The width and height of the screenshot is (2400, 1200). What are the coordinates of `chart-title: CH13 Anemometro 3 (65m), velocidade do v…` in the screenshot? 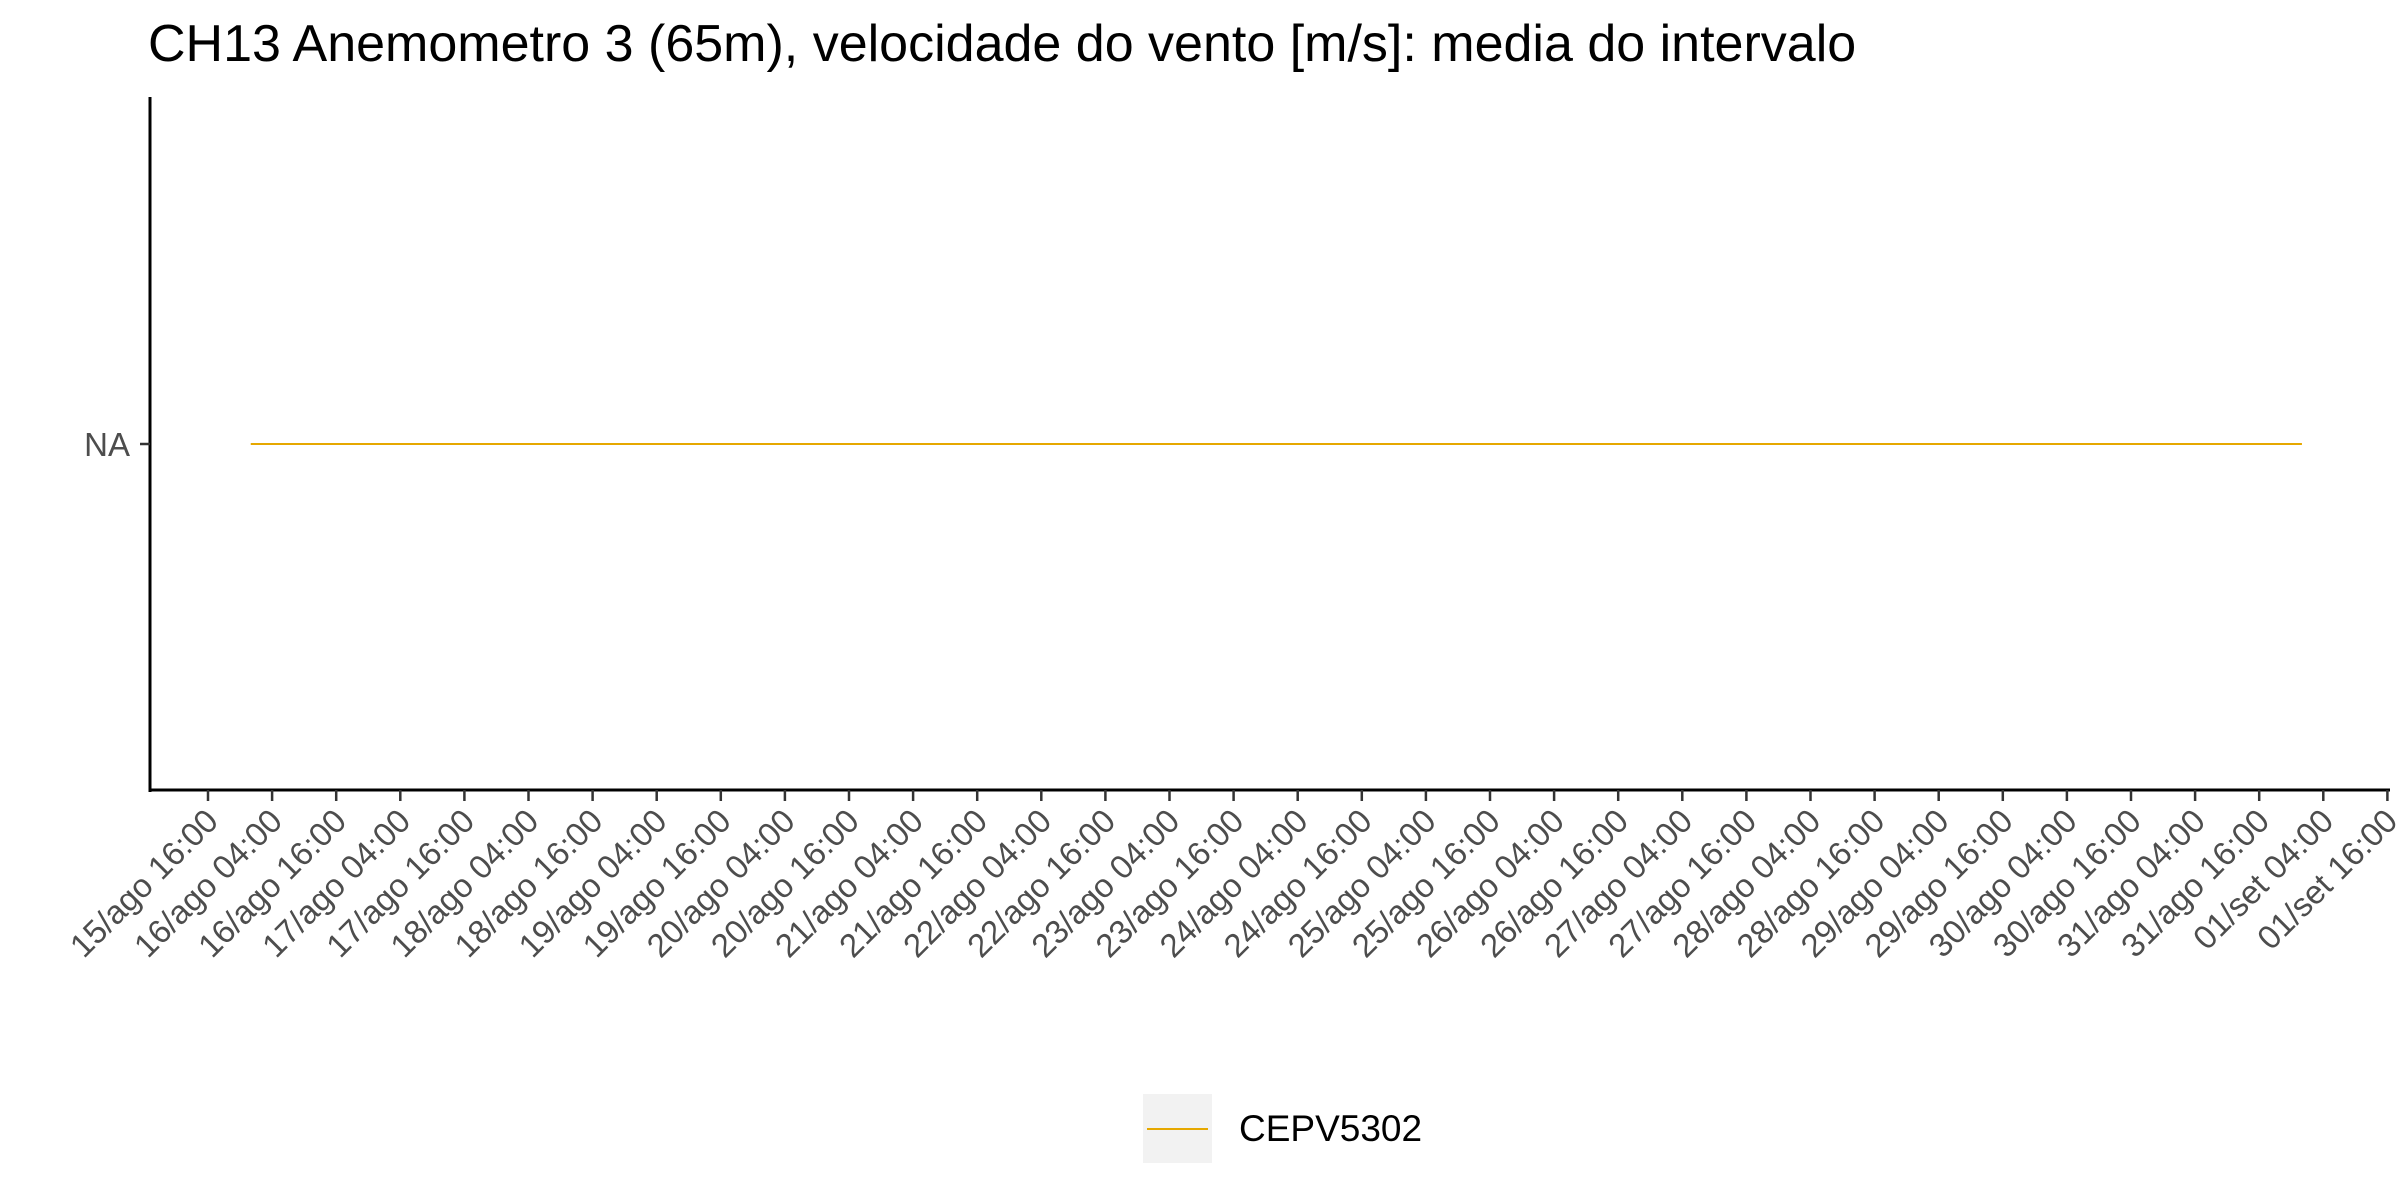 It's located at (1002, 44).